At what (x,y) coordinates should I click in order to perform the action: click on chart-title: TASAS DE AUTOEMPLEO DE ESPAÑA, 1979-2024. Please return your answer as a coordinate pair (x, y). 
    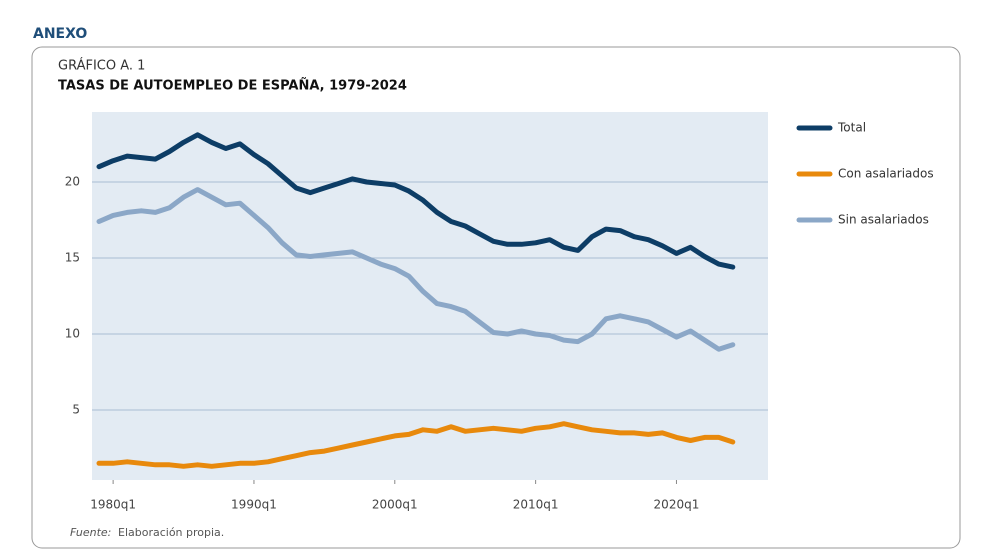
    Looking at the image, I should click on (232, 86).